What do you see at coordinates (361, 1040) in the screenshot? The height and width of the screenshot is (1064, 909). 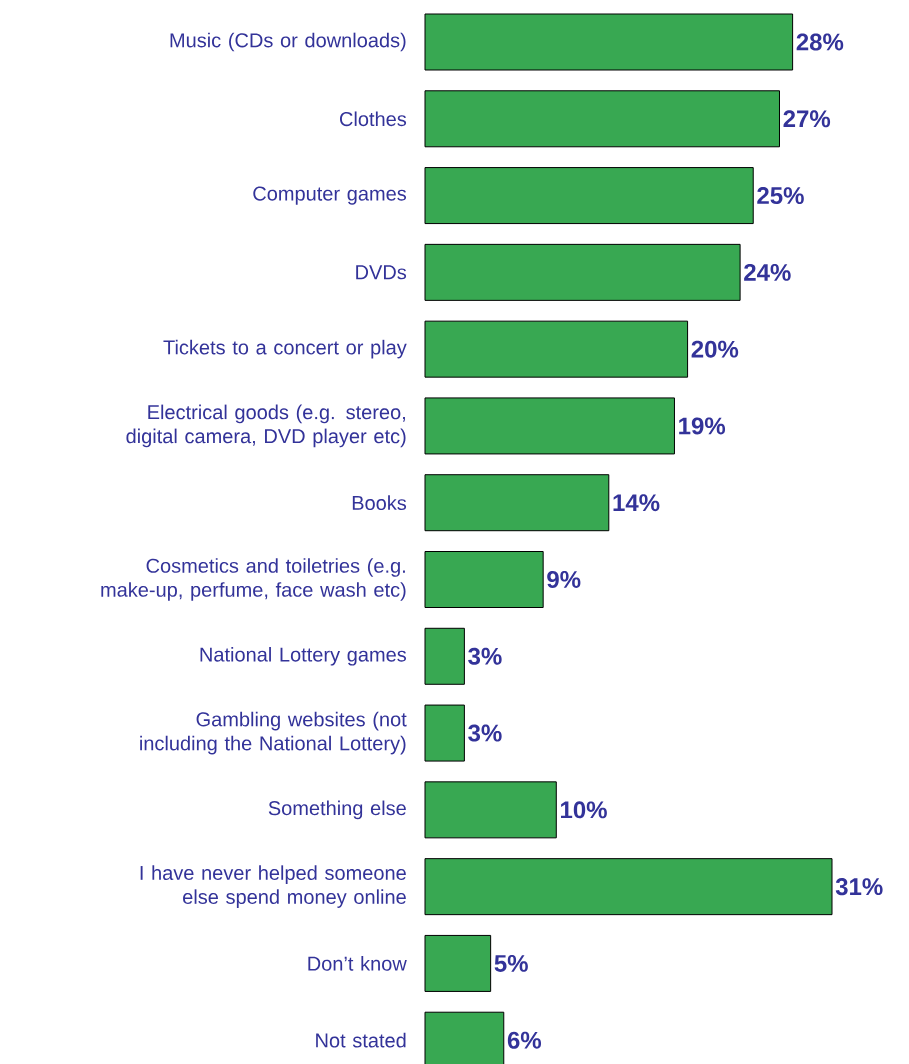 I see `y-tick-label: Not stated` at bounding box center [361, 1040].